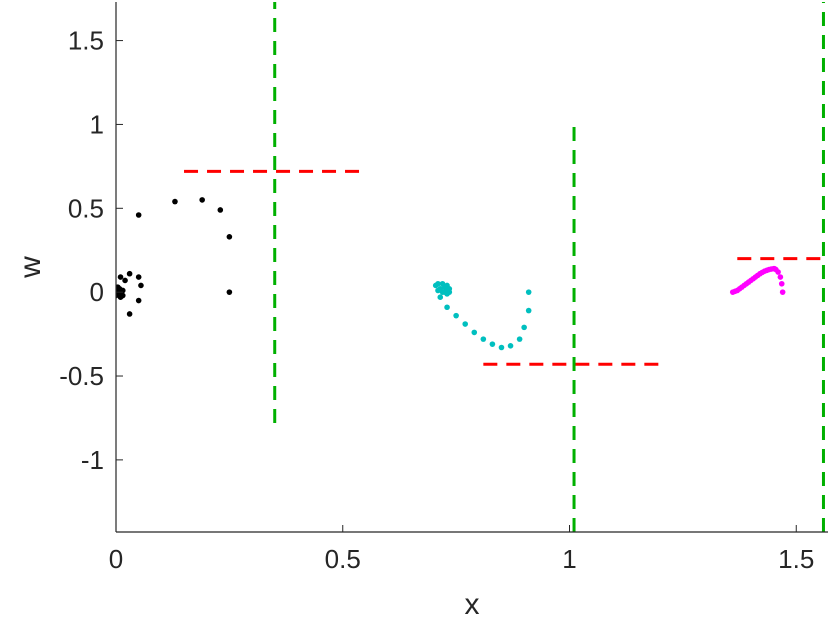 This screenshot has height=623, width=830. I want to click on y-tick-label: 0.5, so click(86, 208).